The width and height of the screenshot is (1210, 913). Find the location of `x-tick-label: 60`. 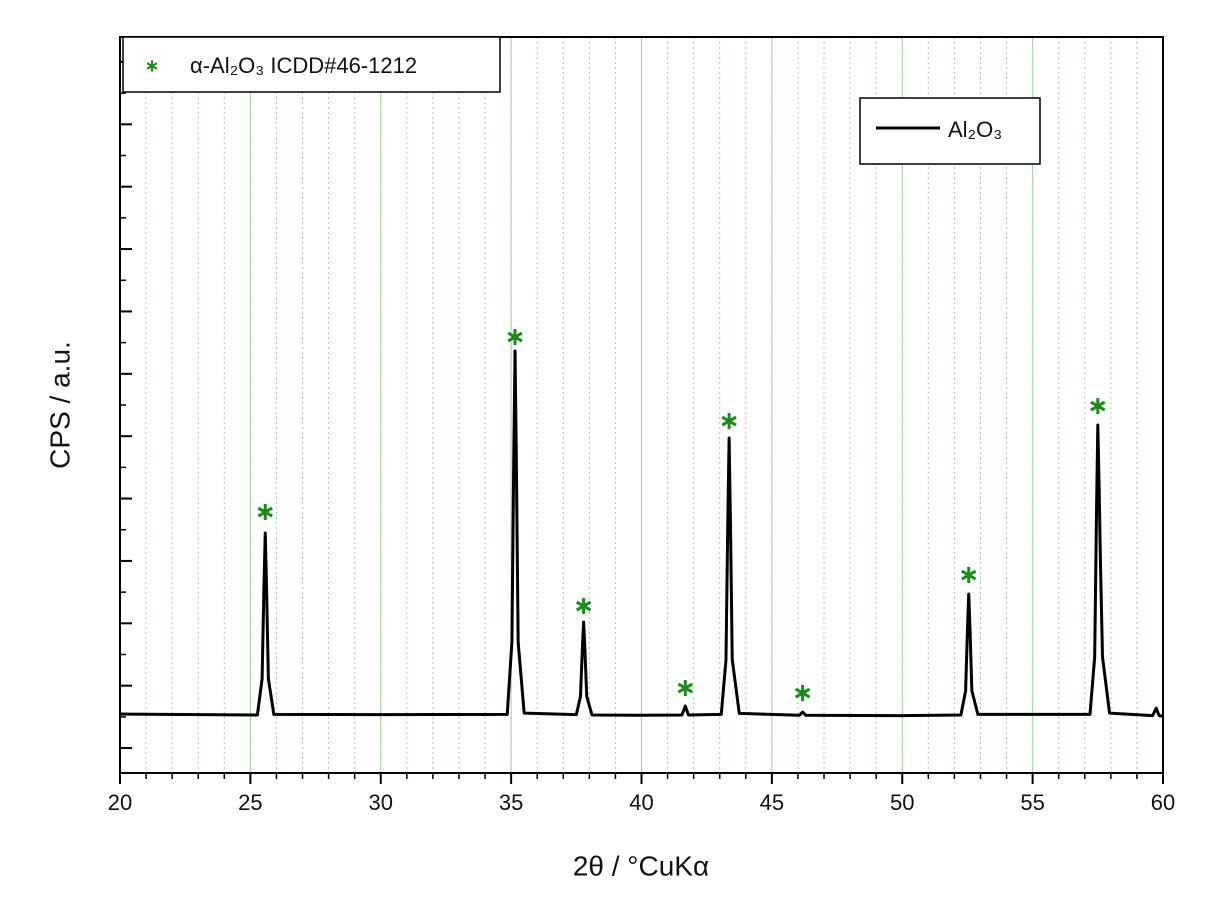

x-tick-label: 60 is located at coordinates (1163, 802).